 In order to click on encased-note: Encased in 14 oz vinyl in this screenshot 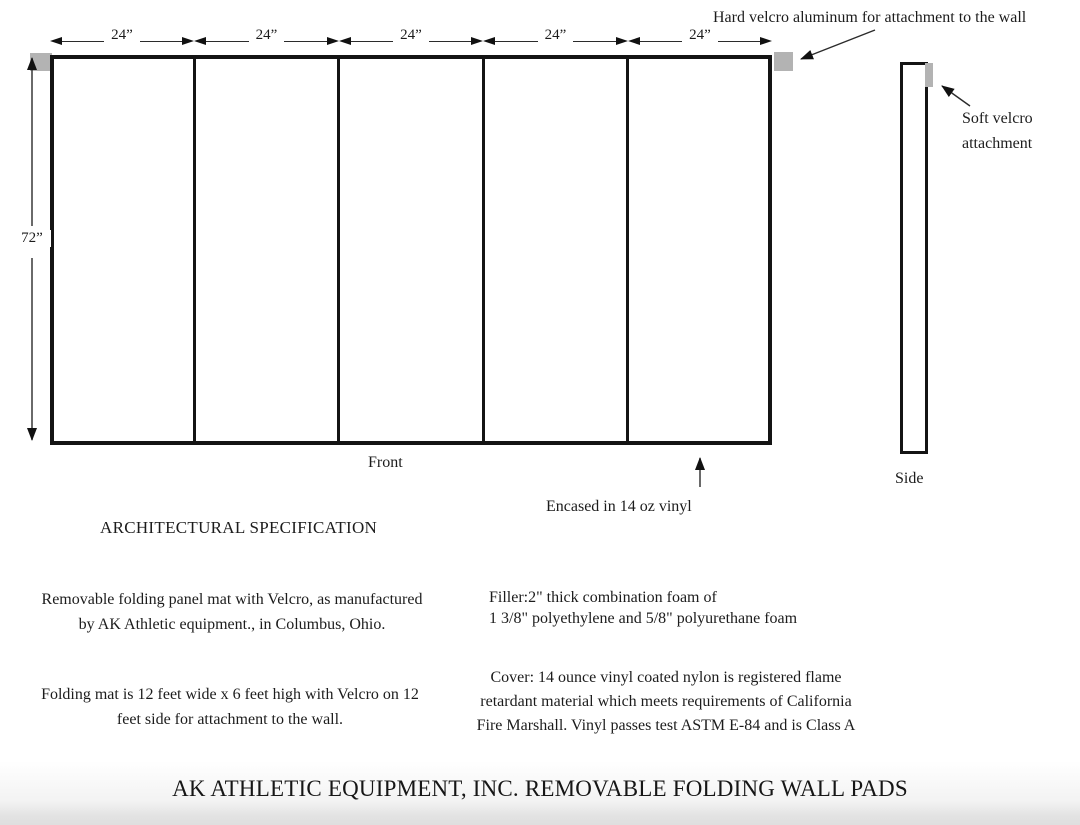, I will do `click(619, 506)`.